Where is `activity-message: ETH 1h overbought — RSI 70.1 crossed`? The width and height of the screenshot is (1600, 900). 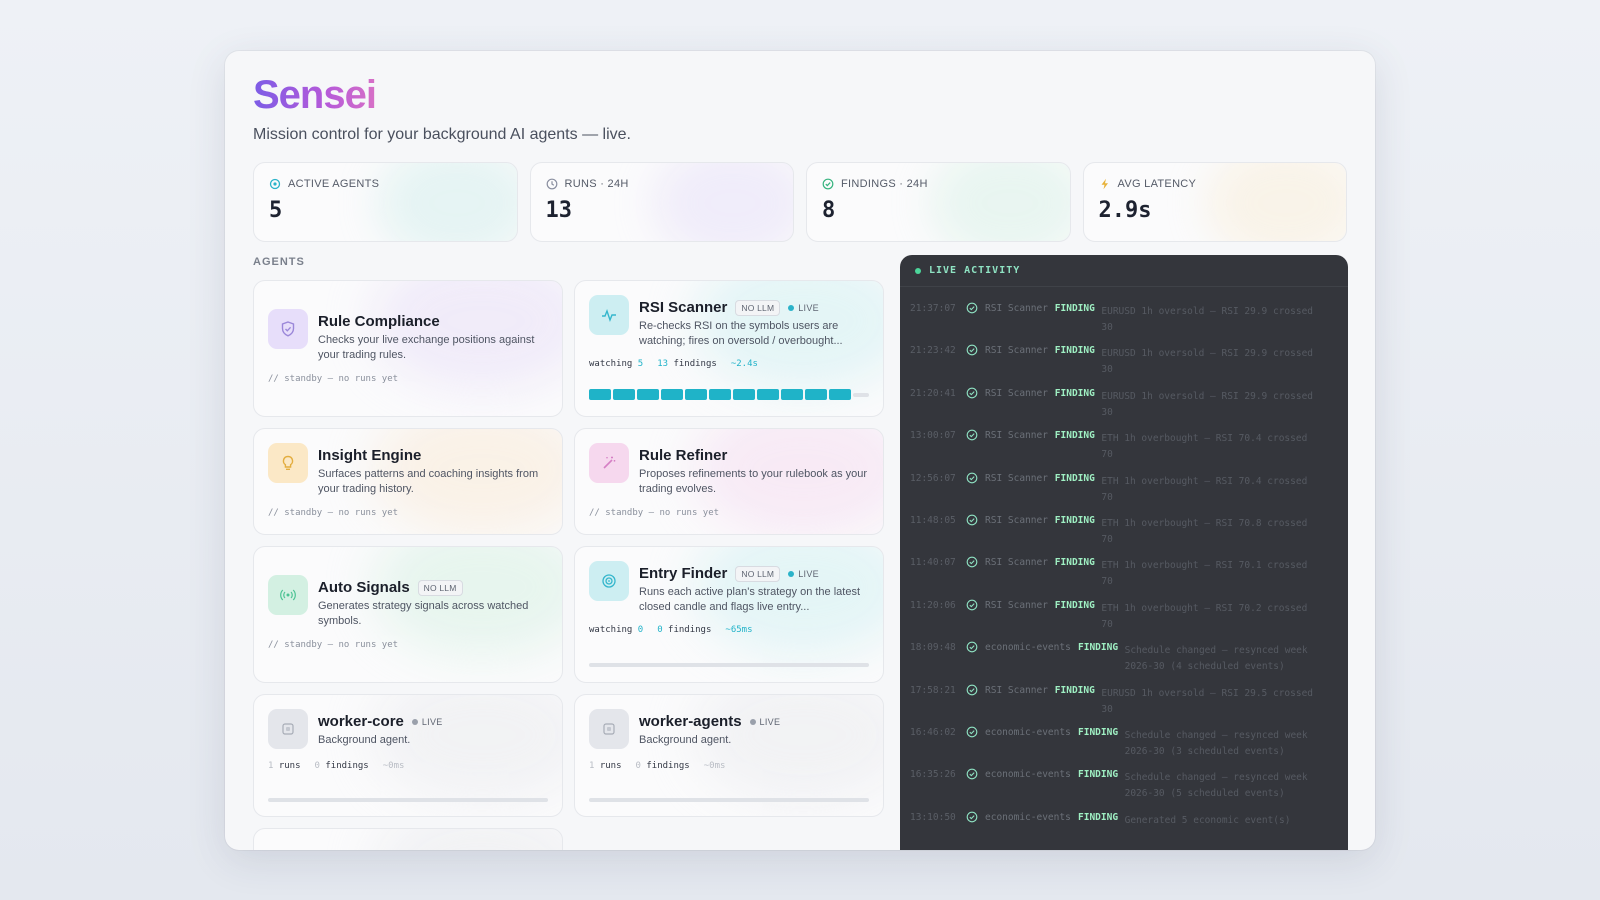 activity-message: ETH 1h overbought — RSI 70.1 crossed is located at coordinates (1204, 566).